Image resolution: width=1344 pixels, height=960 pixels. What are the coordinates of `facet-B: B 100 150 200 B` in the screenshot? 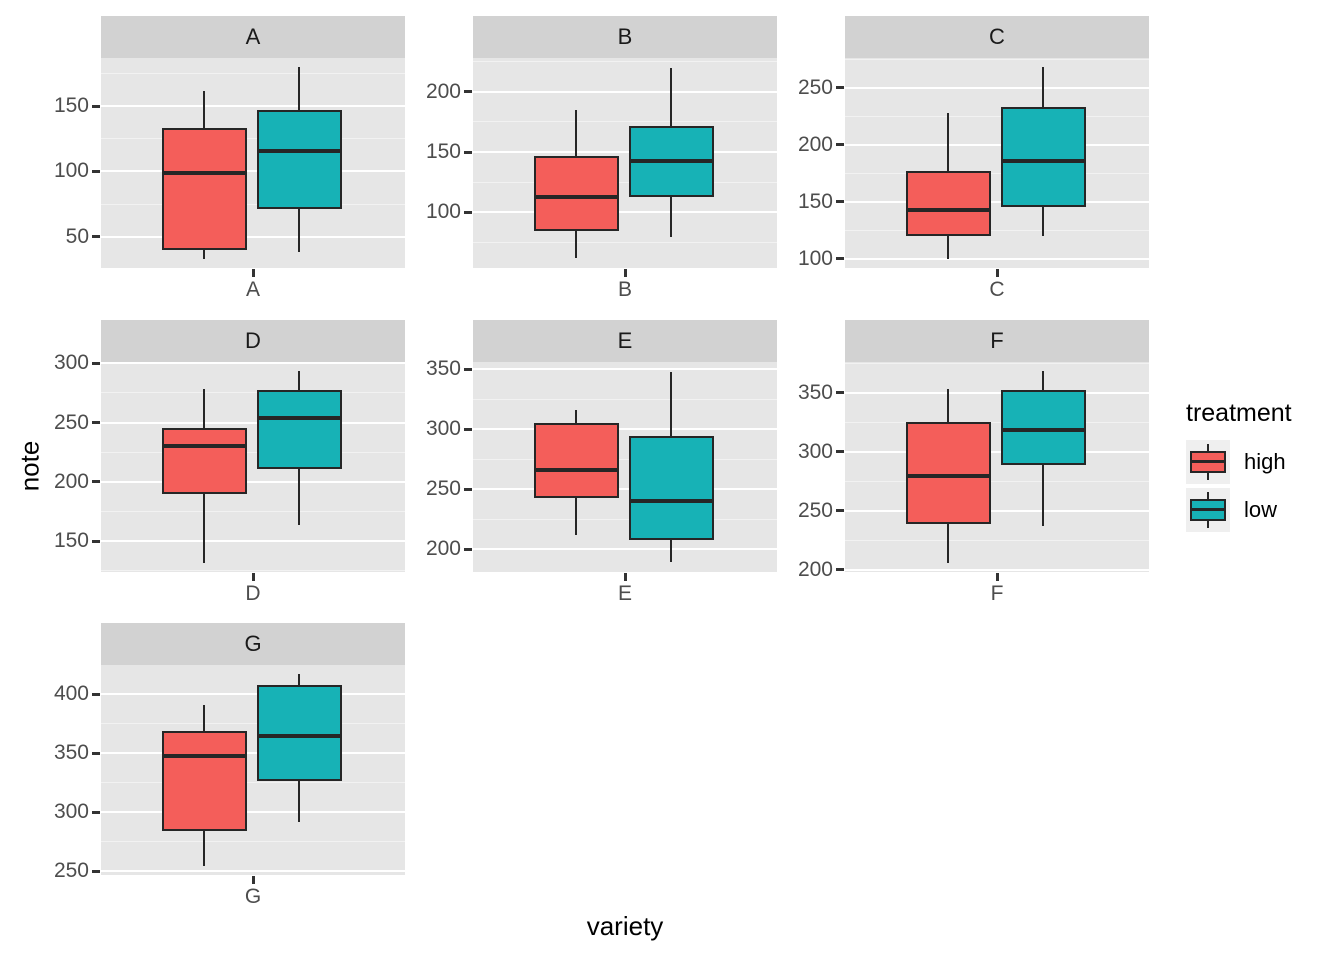 It's located at (601, 158).